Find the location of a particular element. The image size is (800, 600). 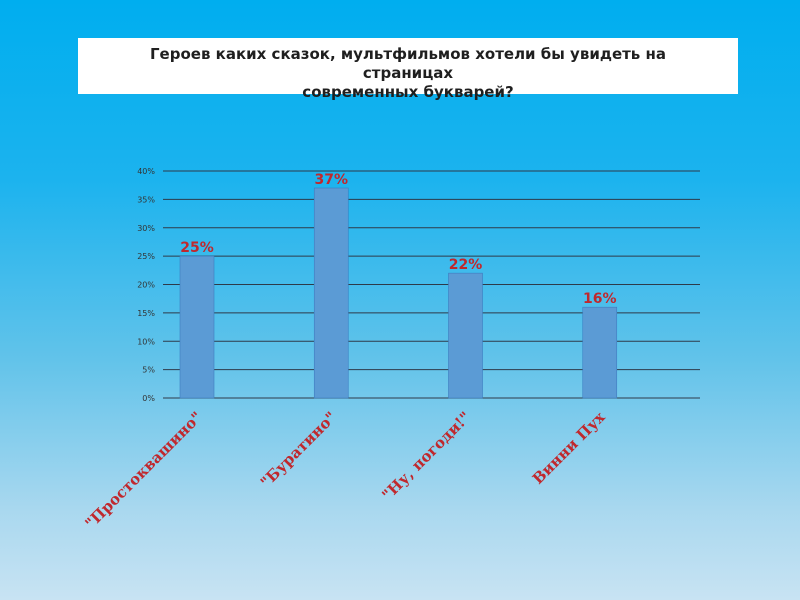

y-tick-label: 0% is located at coordinates (148, 398).